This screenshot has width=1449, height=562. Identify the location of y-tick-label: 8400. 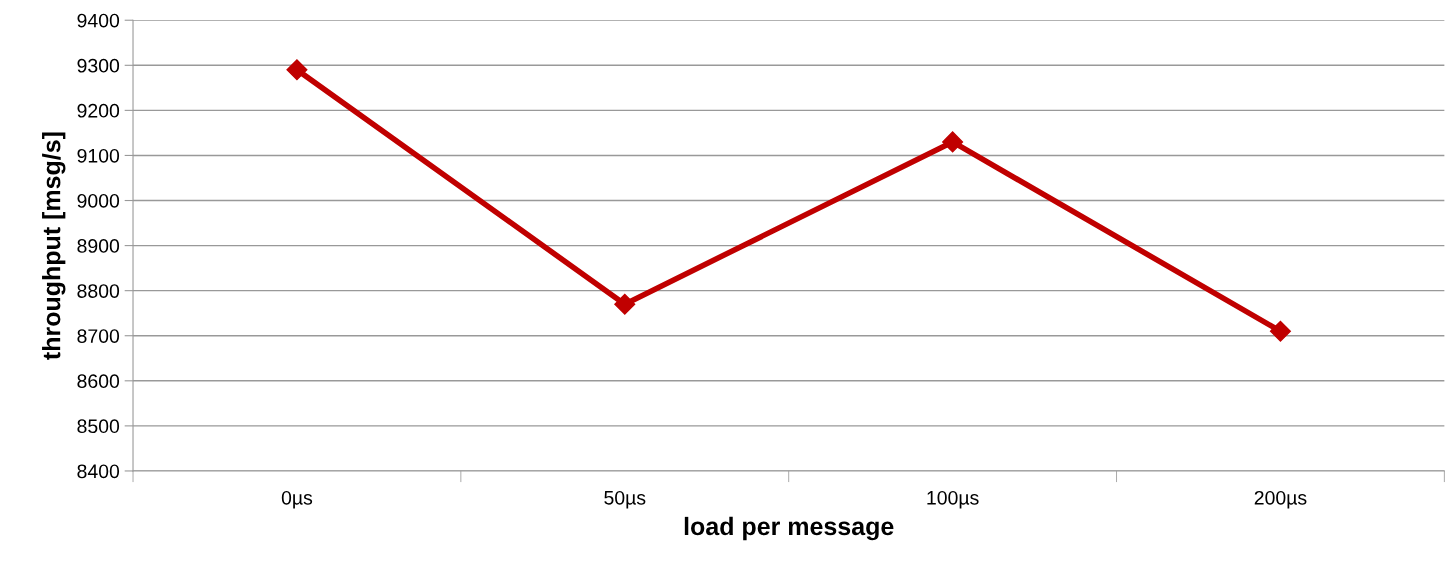
(98, 471).